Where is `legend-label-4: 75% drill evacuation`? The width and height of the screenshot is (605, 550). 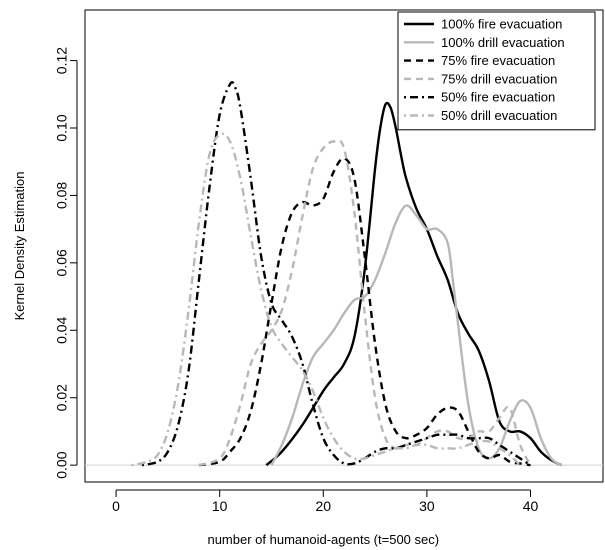
legend-label-4: 75% drill evacuation is located at coordinates (499, 78).